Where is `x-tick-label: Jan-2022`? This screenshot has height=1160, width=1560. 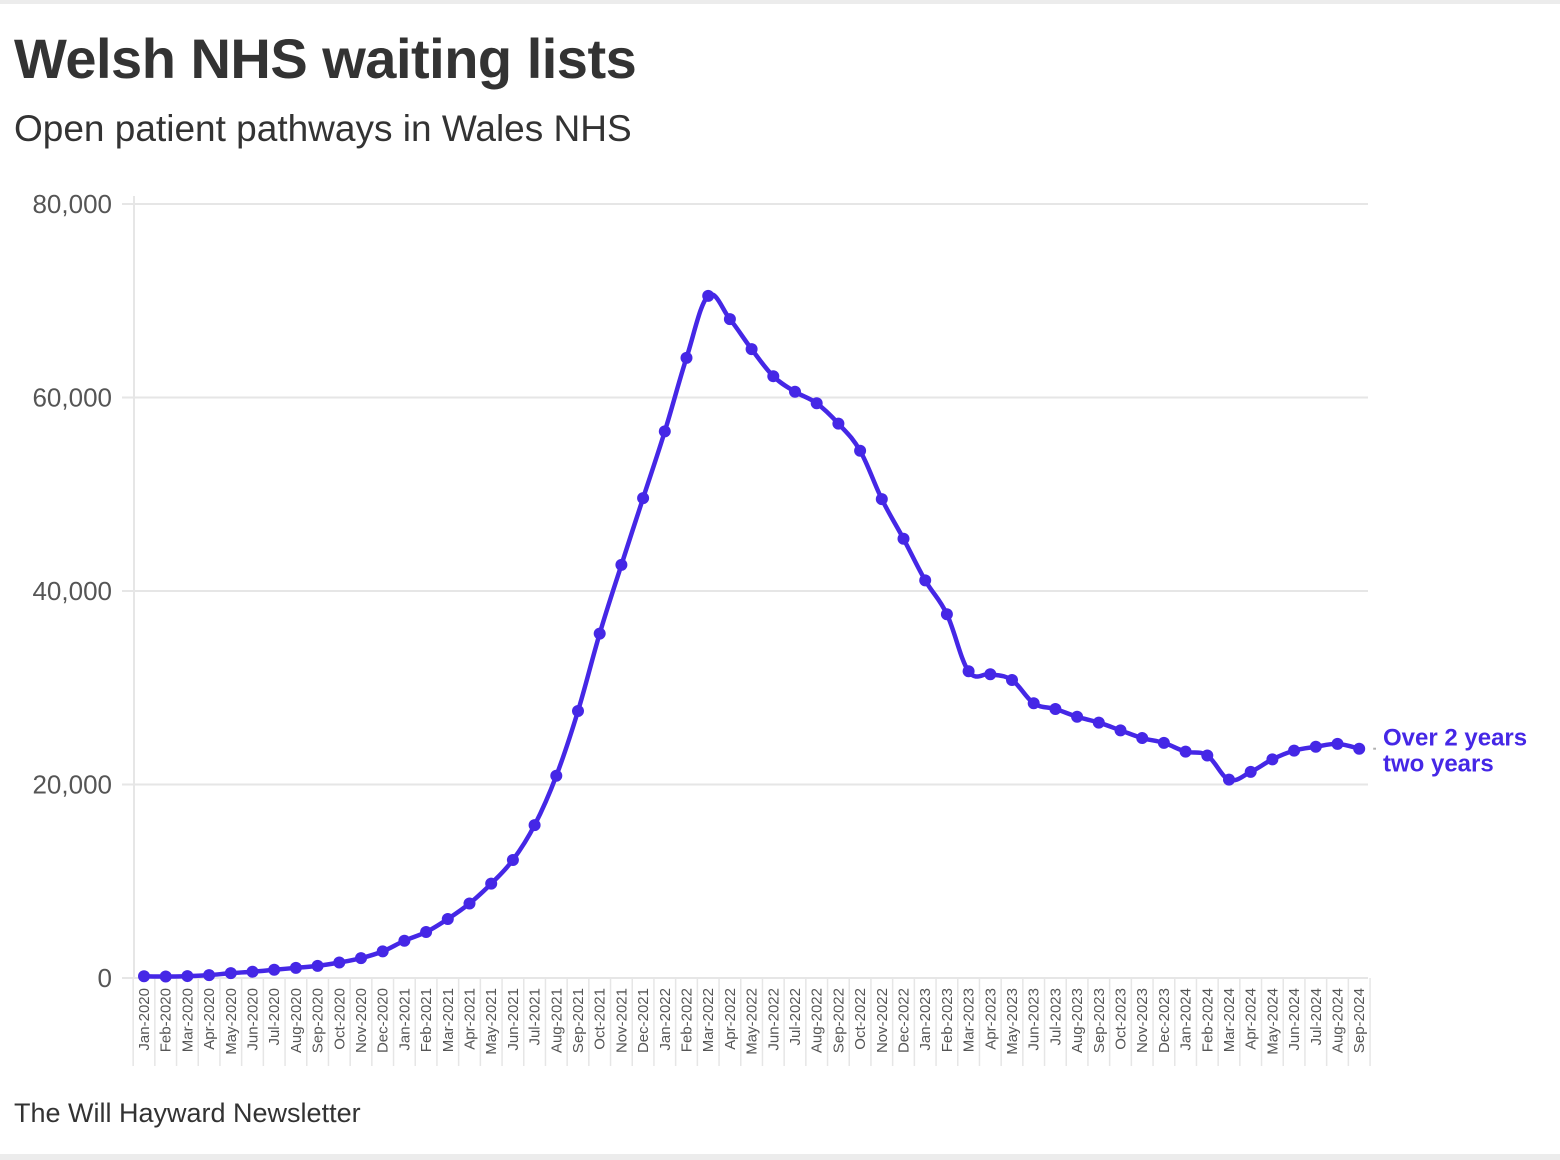
x-tick-label: Jan-2022 is located at coordinates (665, 1019).